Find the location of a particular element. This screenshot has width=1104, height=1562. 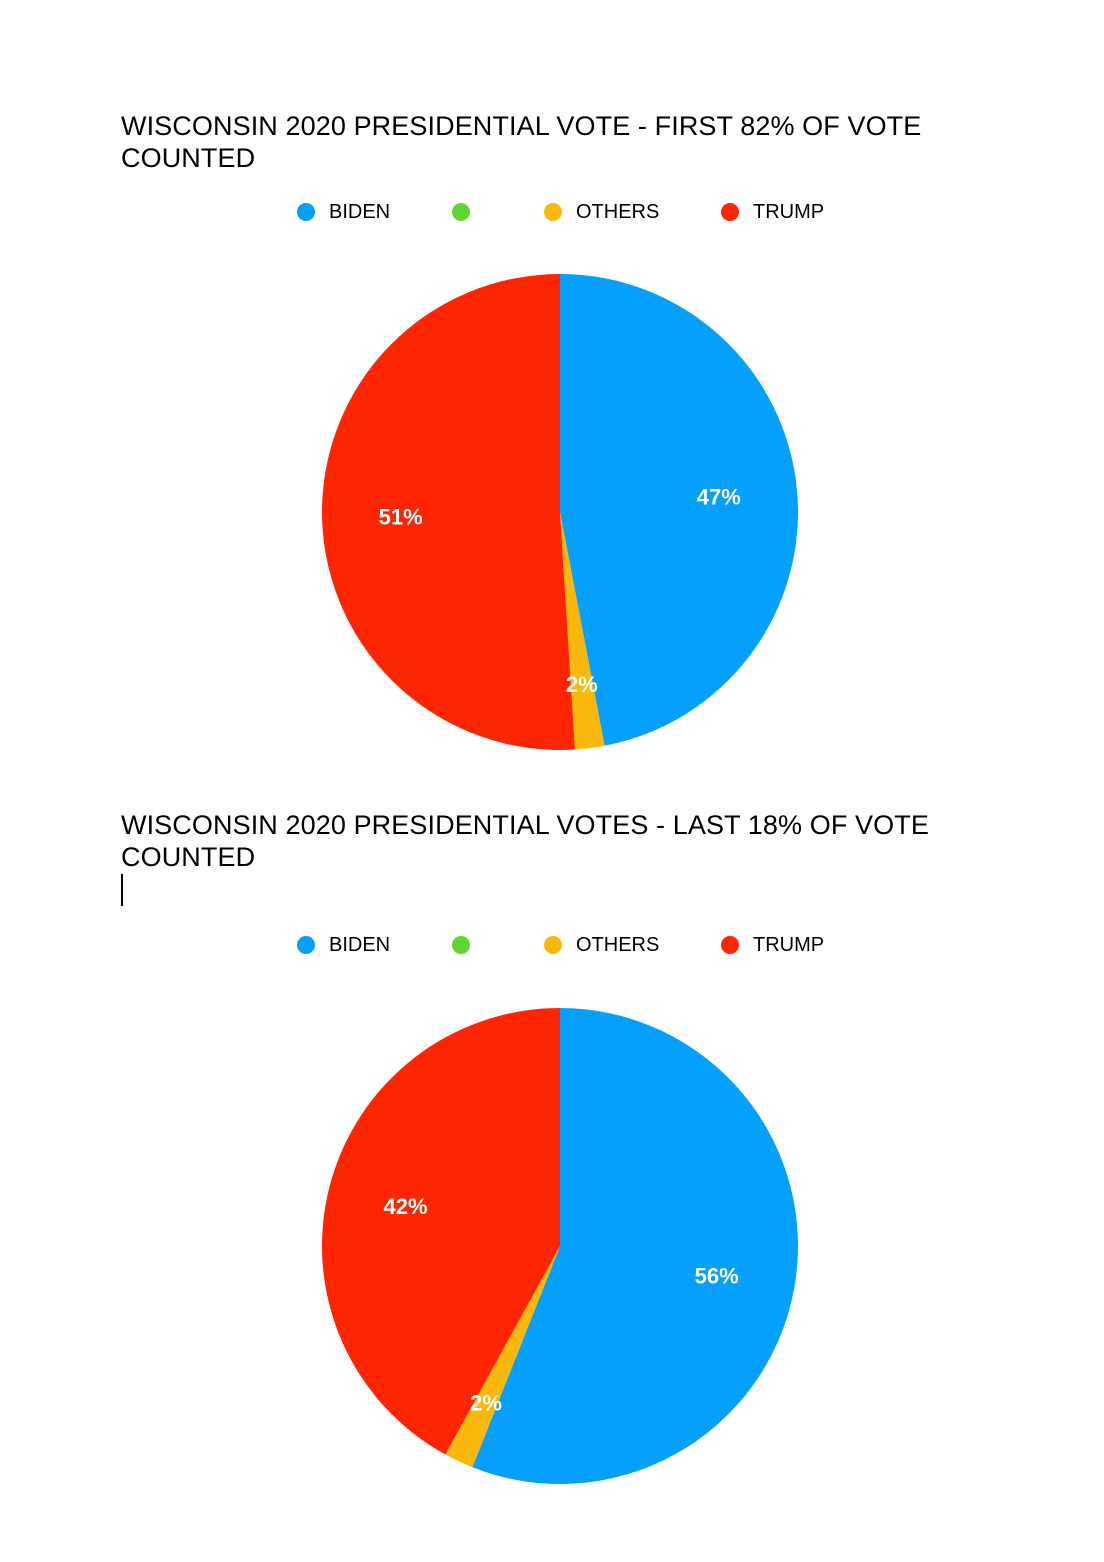

data-label-trump: 42% is located at coordinates (406, 1206).